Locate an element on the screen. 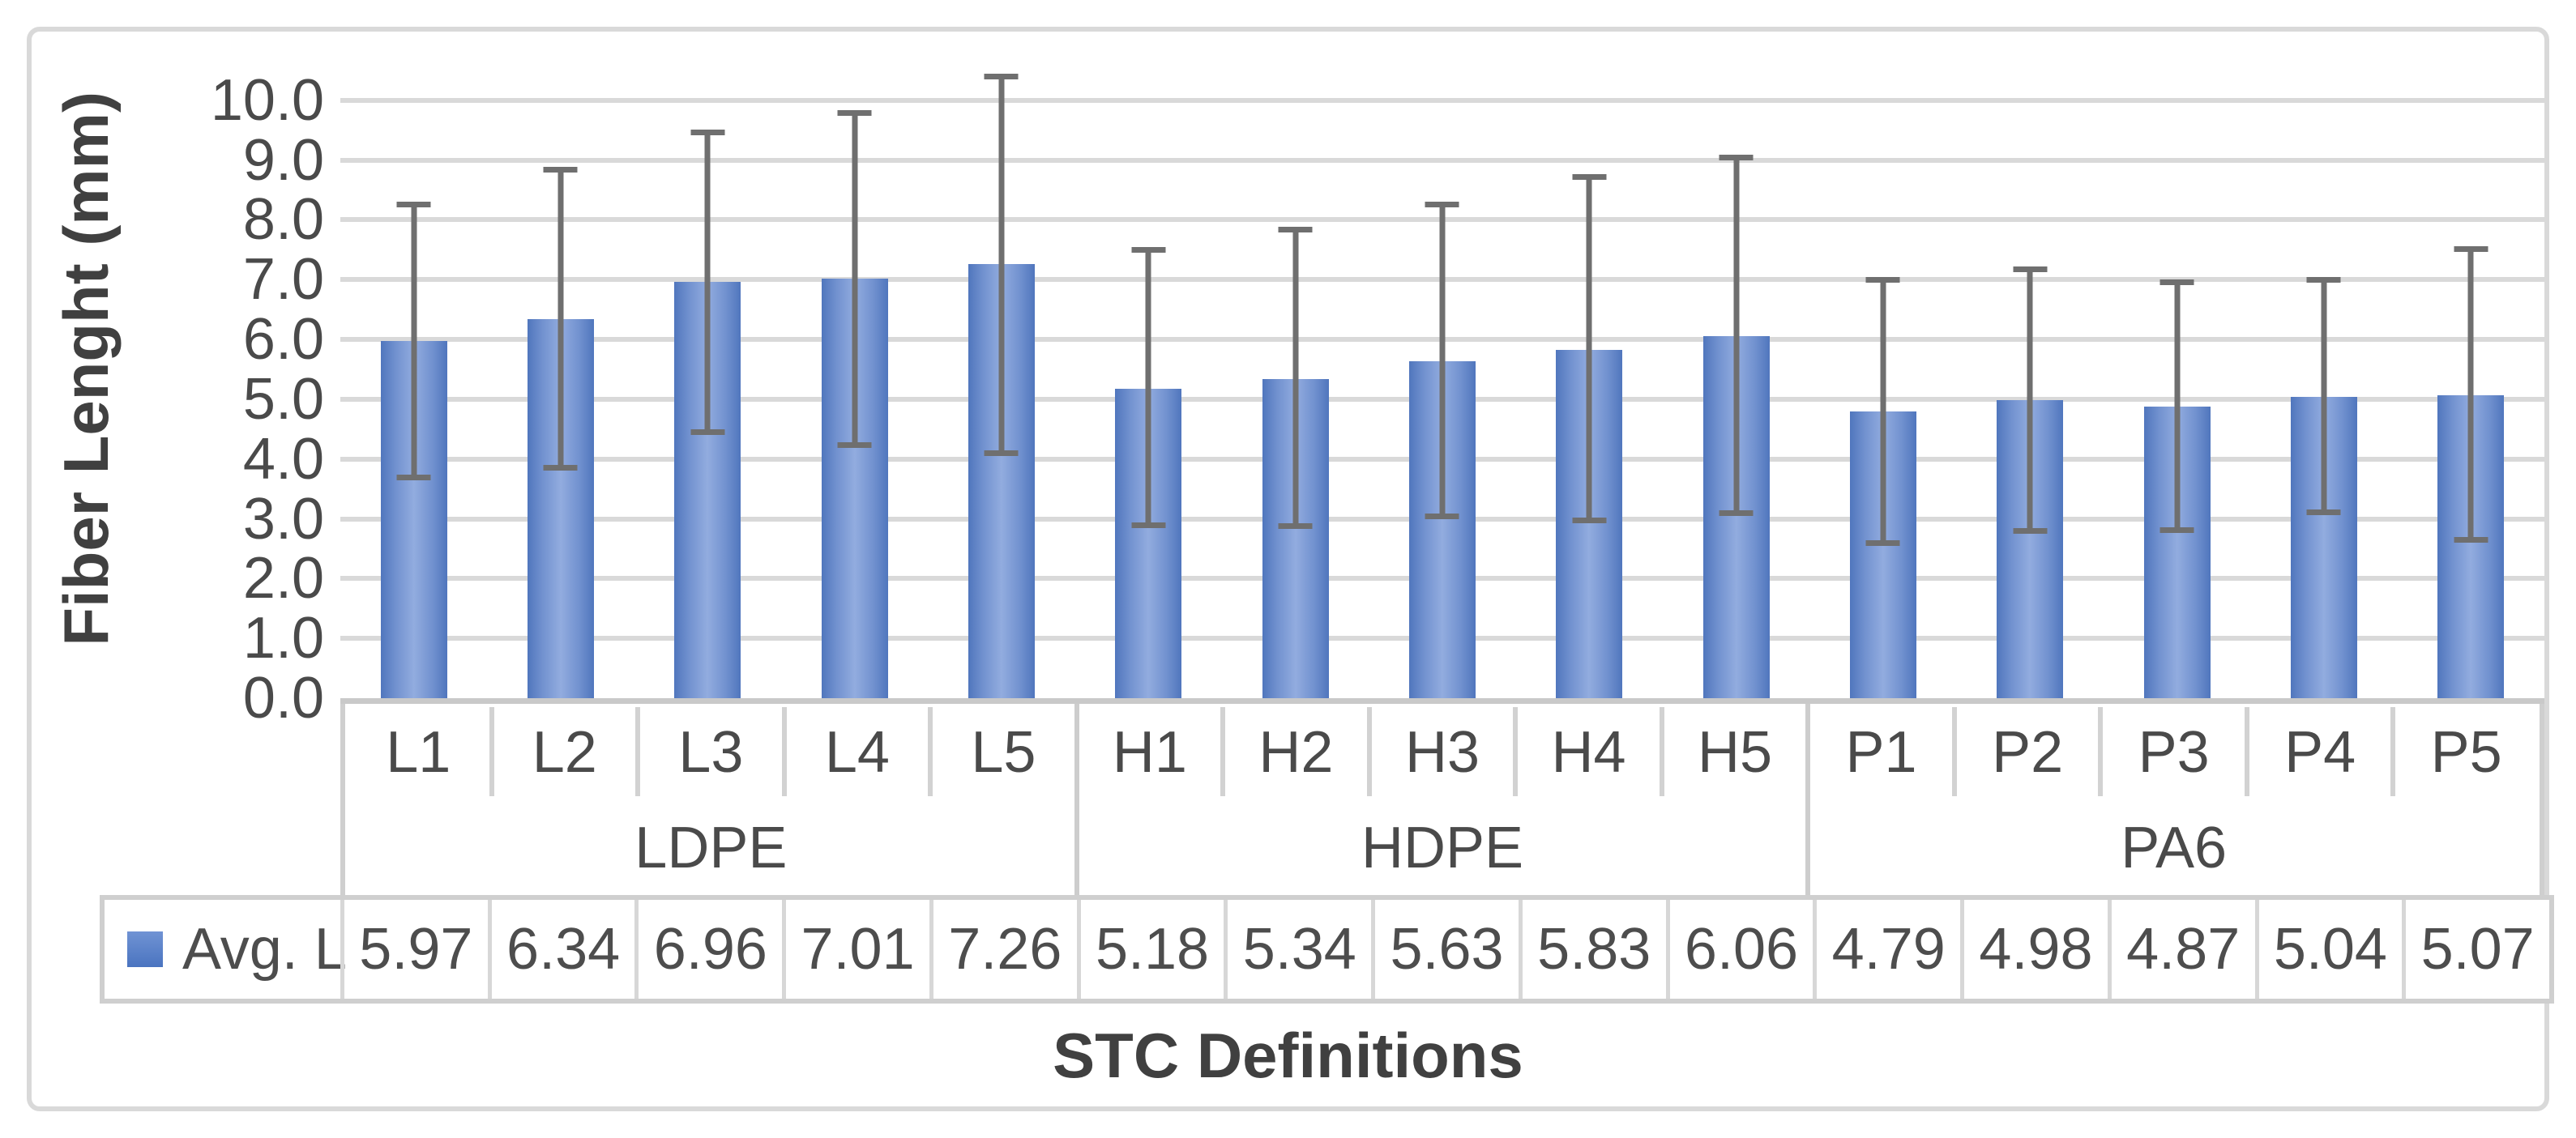  error-bar-H5 is located at coordinates (1736, 335).